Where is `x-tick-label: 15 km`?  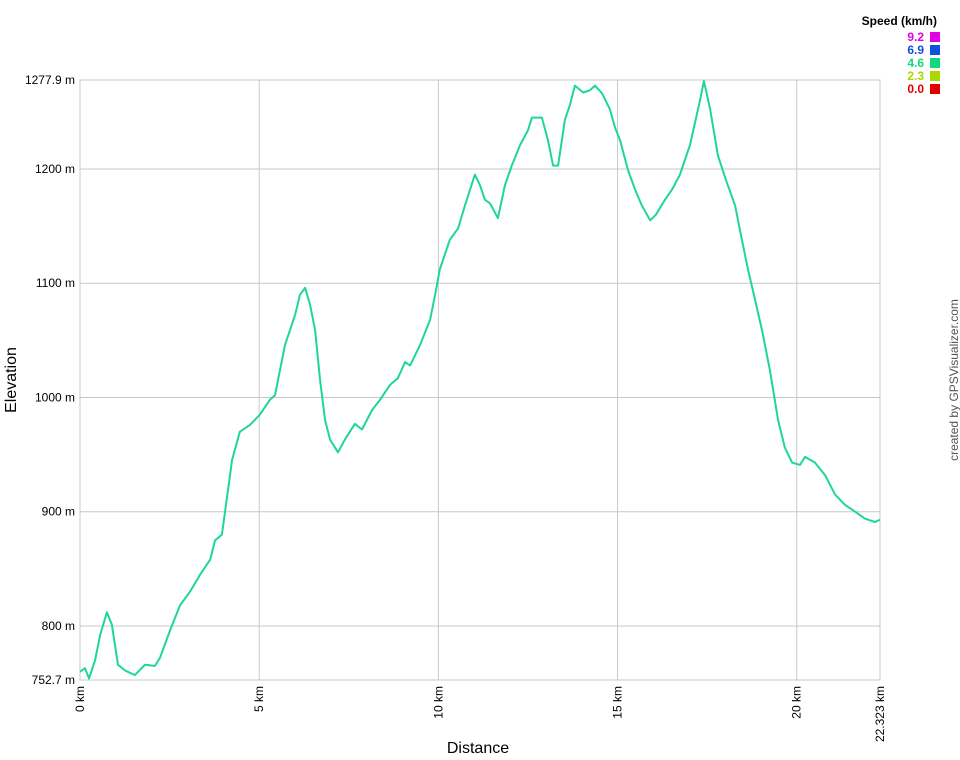 x-tick-label: 15 km is located at coordinates (618, 702).